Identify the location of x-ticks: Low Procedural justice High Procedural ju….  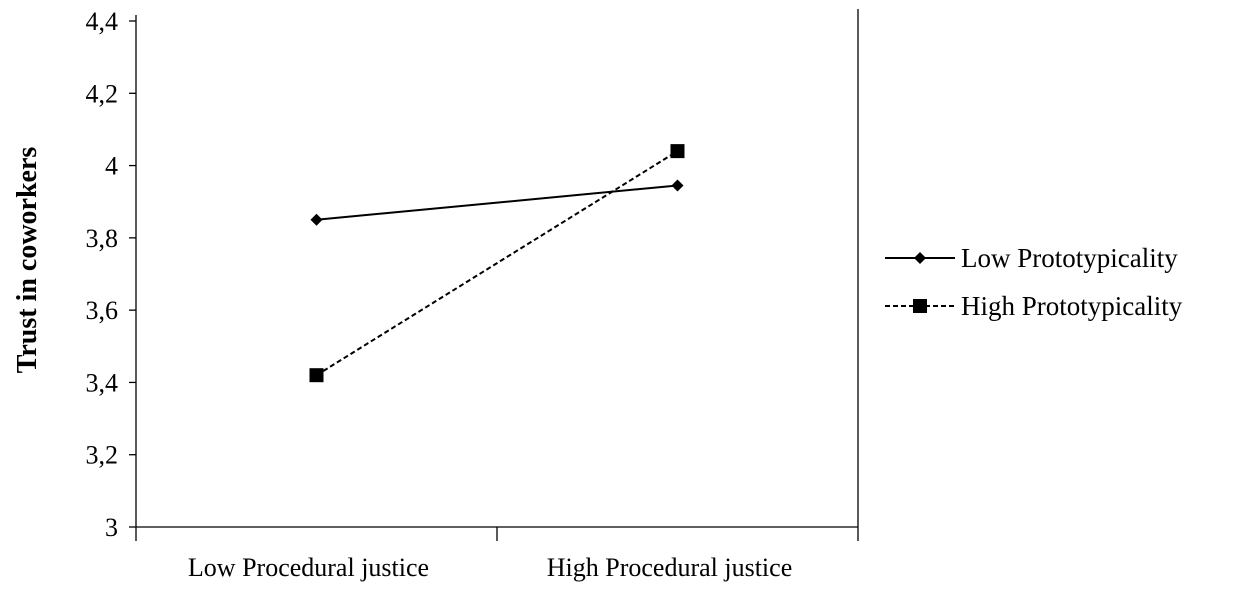
(490, 554).